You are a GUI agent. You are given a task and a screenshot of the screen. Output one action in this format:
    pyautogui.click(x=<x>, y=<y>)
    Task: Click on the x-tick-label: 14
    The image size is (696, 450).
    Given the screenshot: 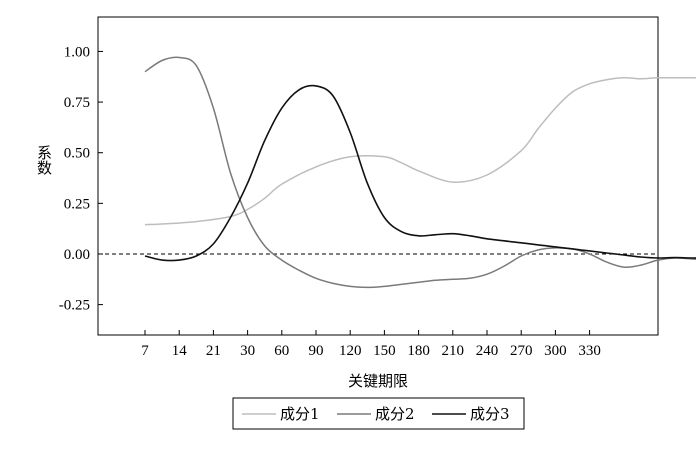 What is the action you would take?
    pyautogui.click(x=180, y=351)
    